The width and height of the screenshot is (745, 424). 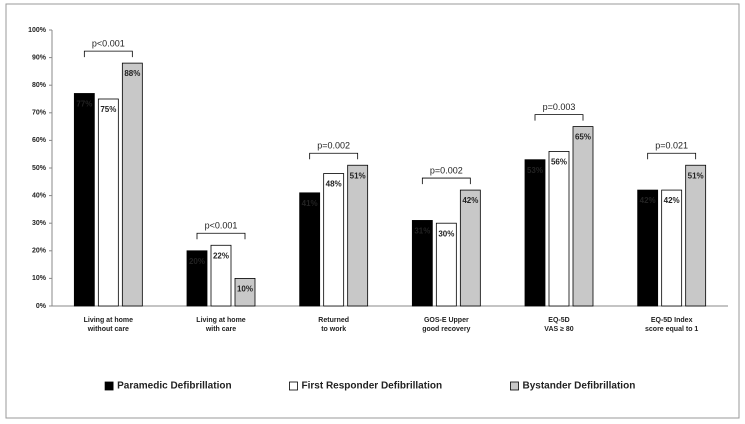 I want to click on data-label: 88%, so click(x=132, y=73).